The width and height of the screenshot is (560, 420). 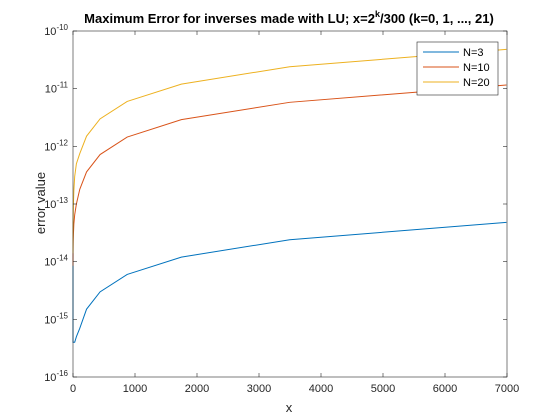 What do you see at coordinates (476, 83) in the screenshot?
I see `legend-label: N=20` at bounding box center [476, 83].